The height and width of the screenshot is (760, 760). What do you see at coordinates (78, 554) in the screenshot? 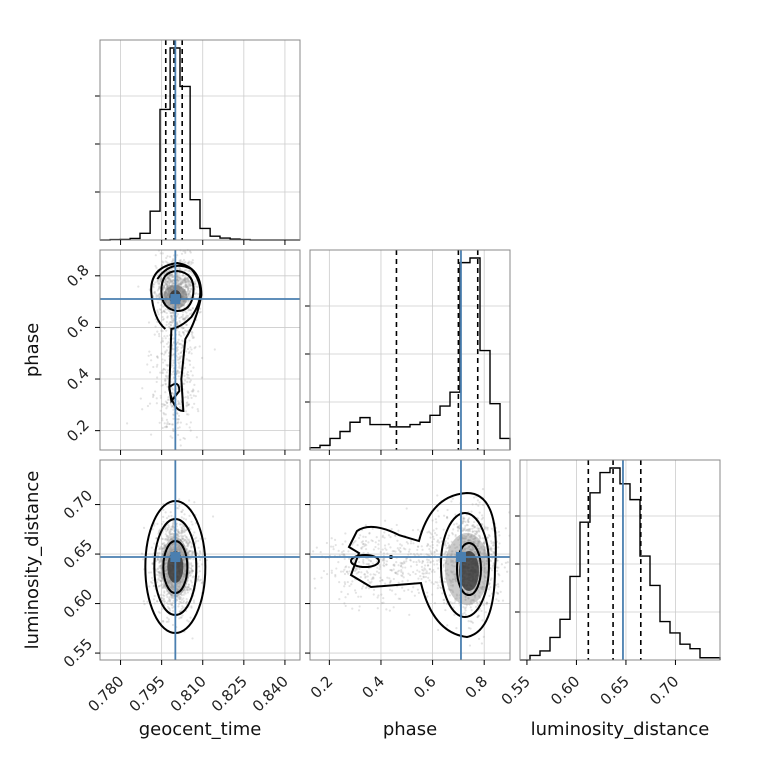
I see `y-tick-label: 0.65` at bounding box center [78, 554].